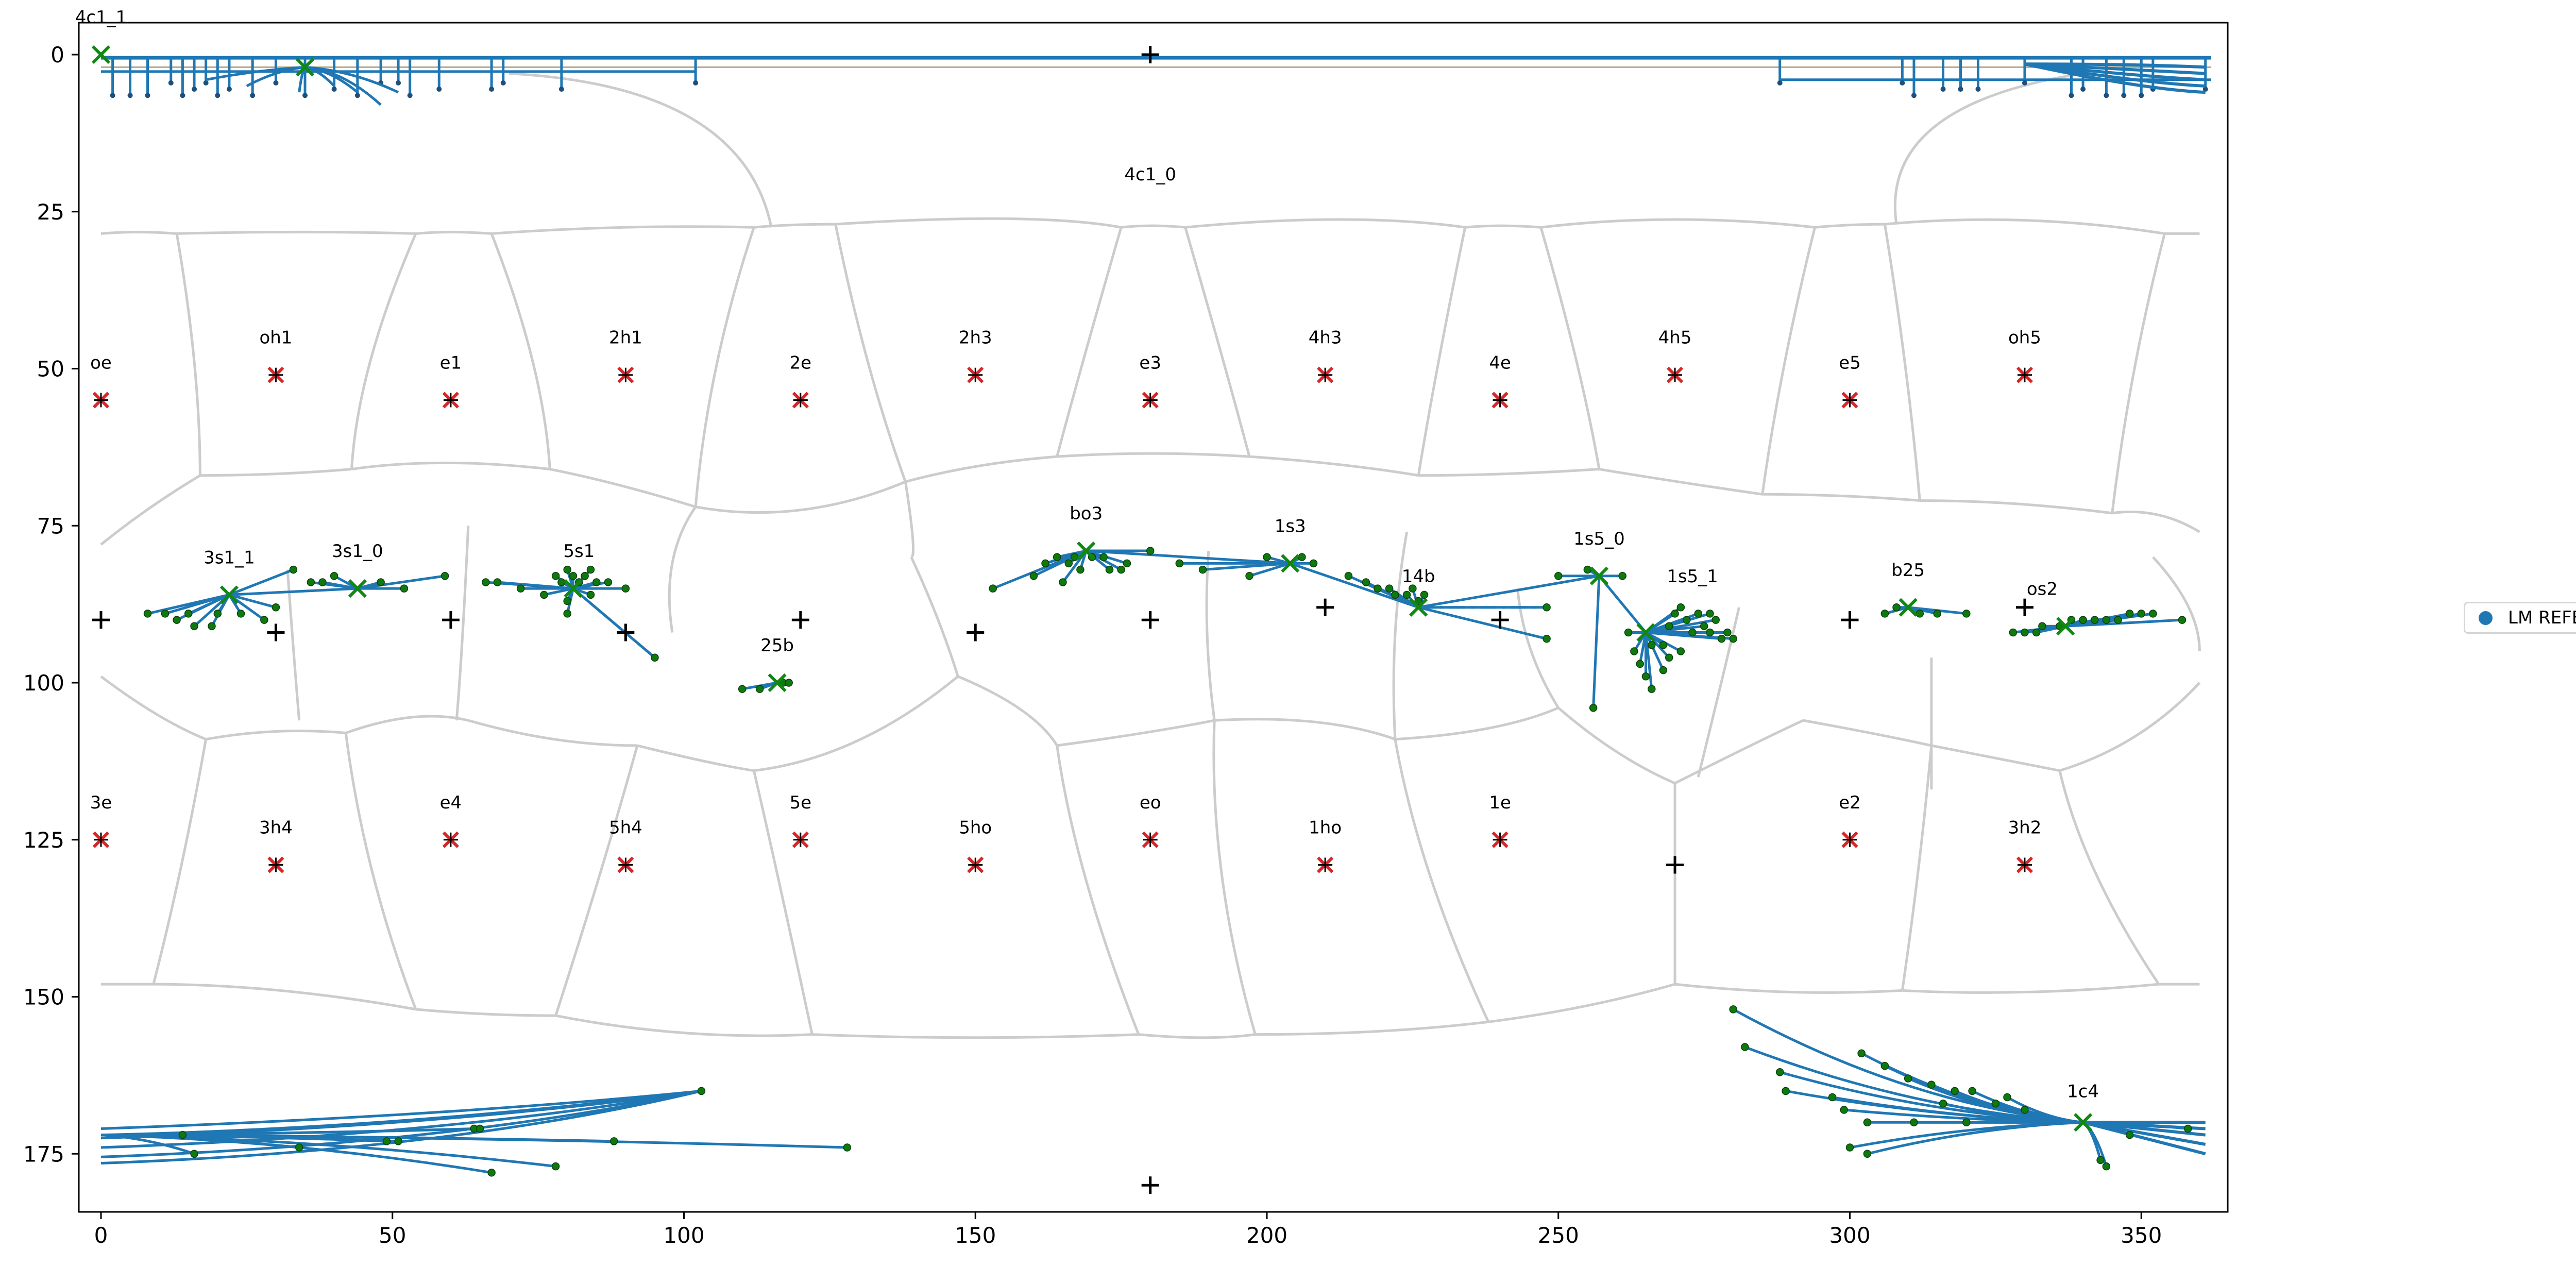  What do you see at coordinates (1850, 363) in the screenshot?
I see `region-label: e5` at bounding box center [1850, 363].